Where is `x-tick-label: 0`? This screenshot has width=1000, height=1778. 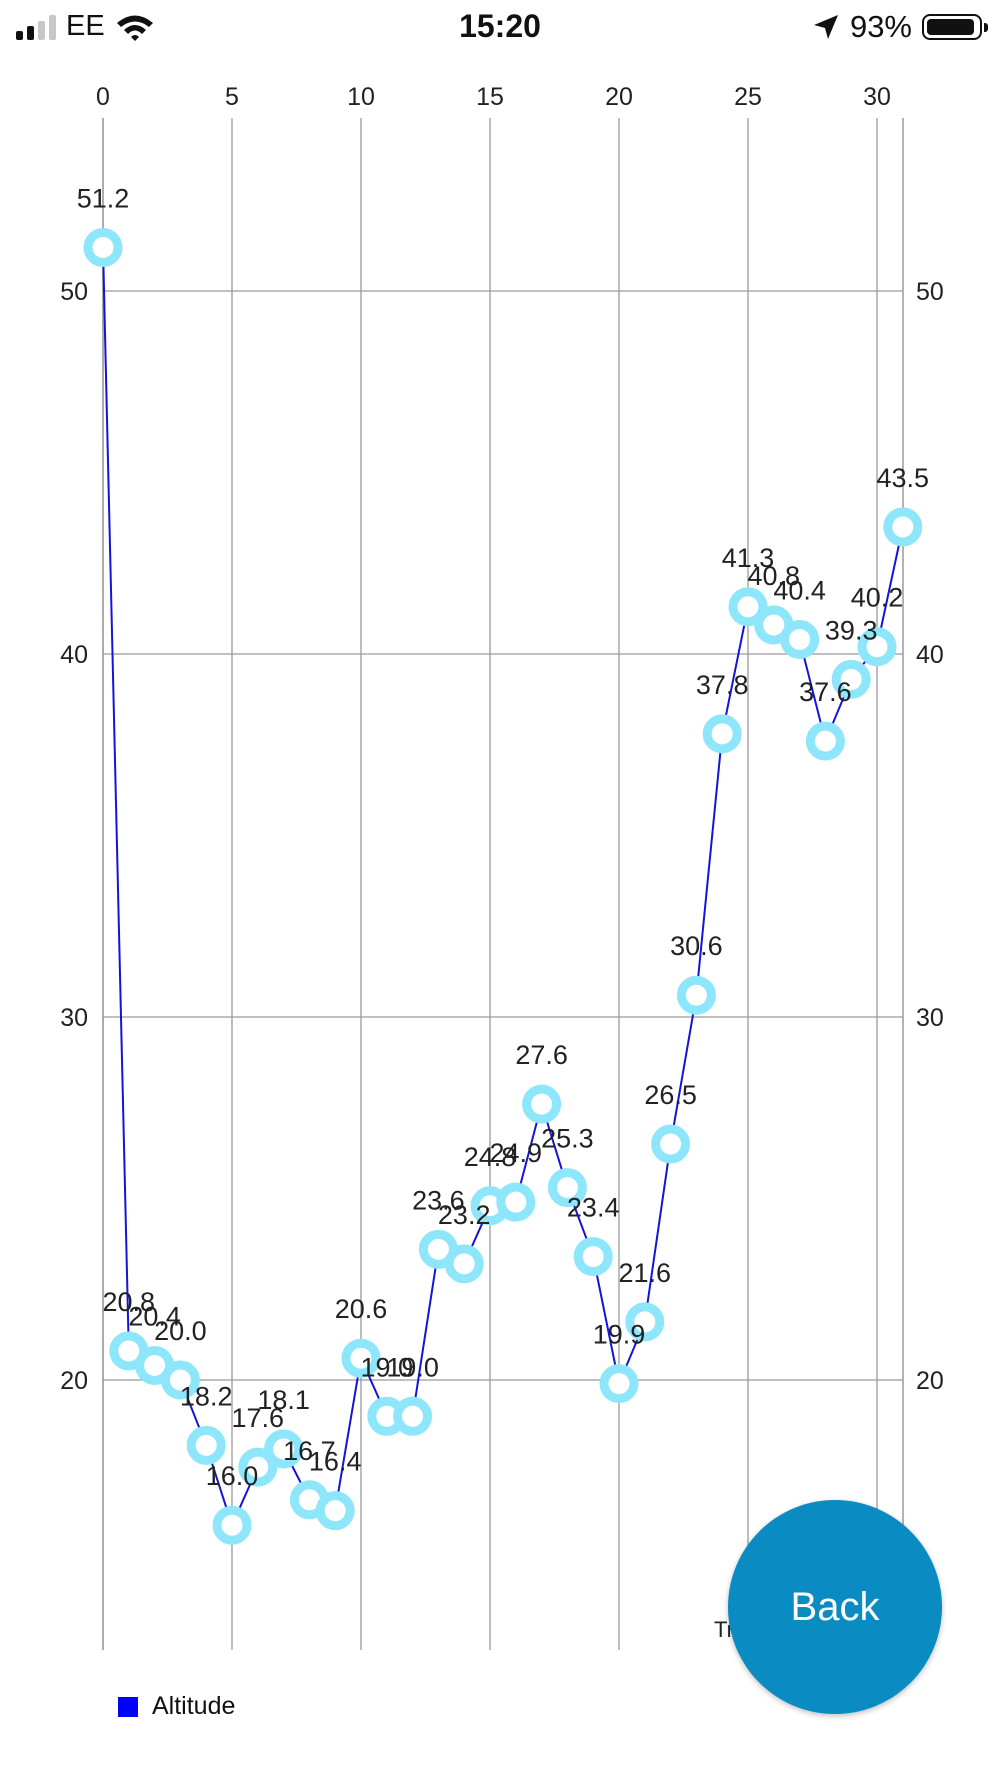
x-tick-label: 0 is located at coordinates (103, 97).